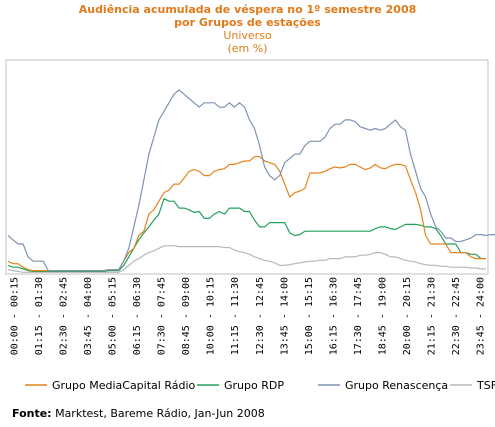  Describe the element at coordinates (382, 316) in the screenshot. I see `x-tick-label: 18:45 - 19:00` at that location.